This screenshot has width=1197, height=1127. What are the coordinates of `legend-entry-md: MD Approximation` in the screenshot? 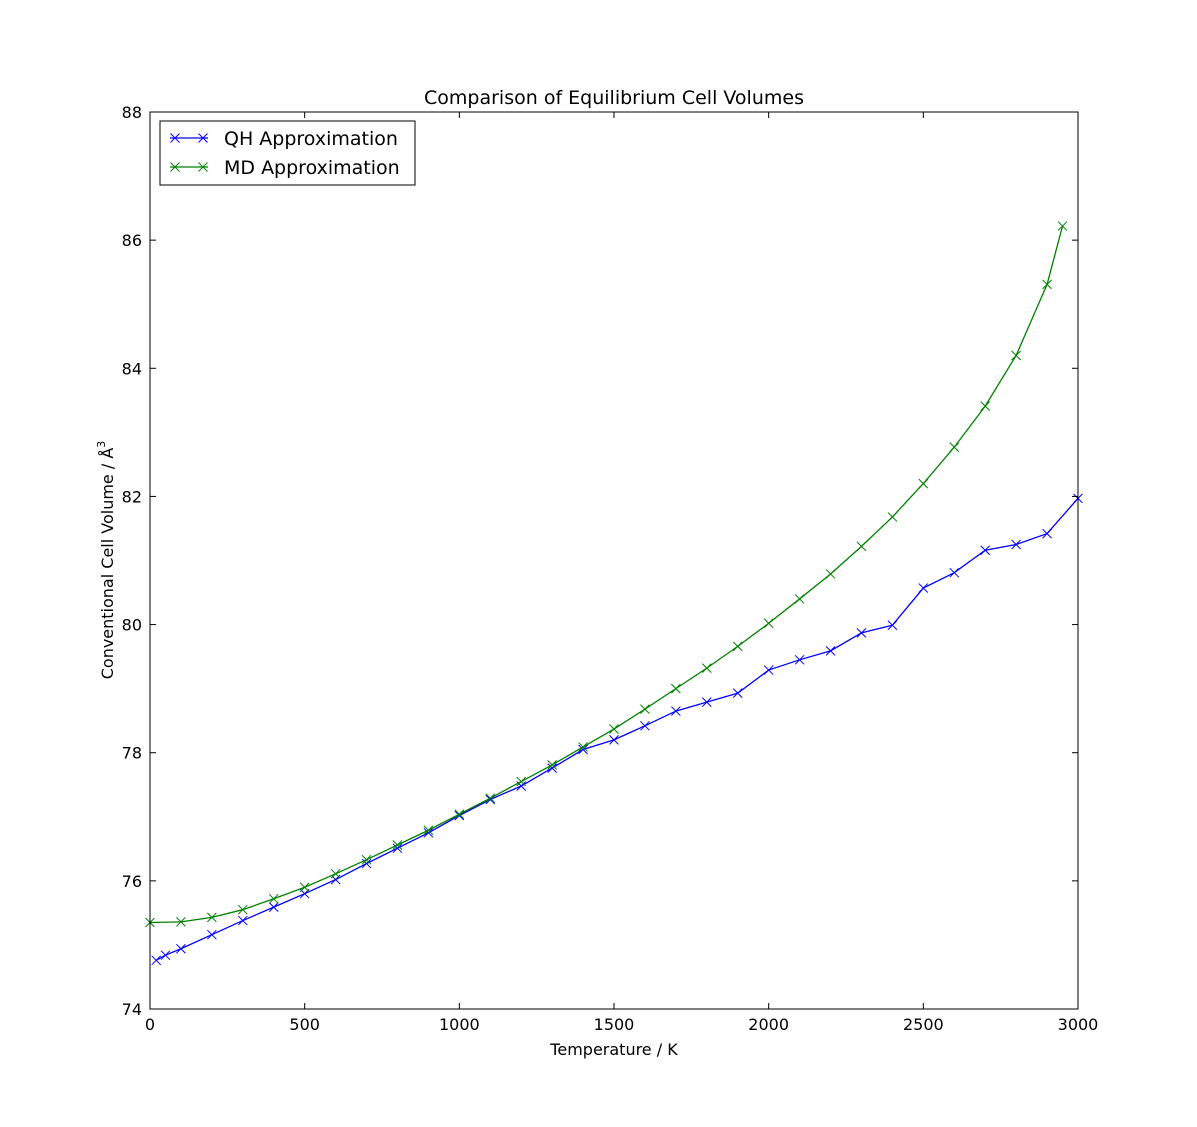 It's located at (285, 168).